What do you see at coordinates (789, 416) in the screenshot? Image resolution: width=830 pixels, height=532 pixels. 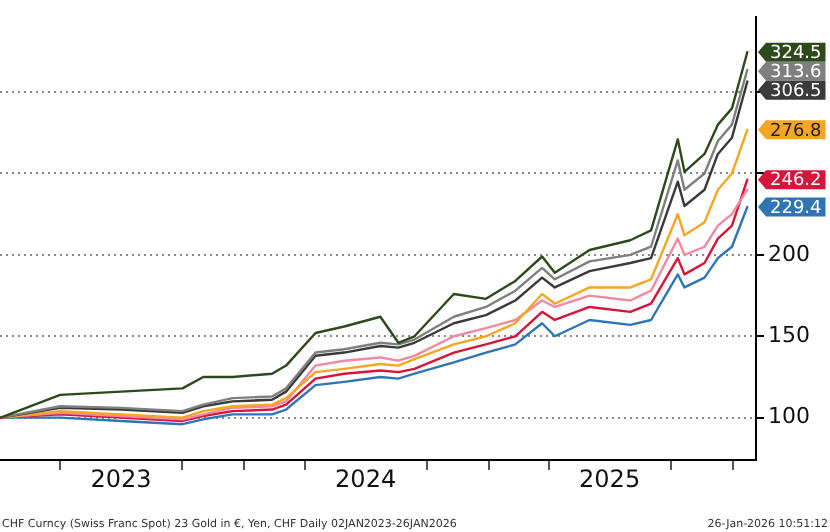 I see `y-tick-label: 100` at bounding box center [789, 416].